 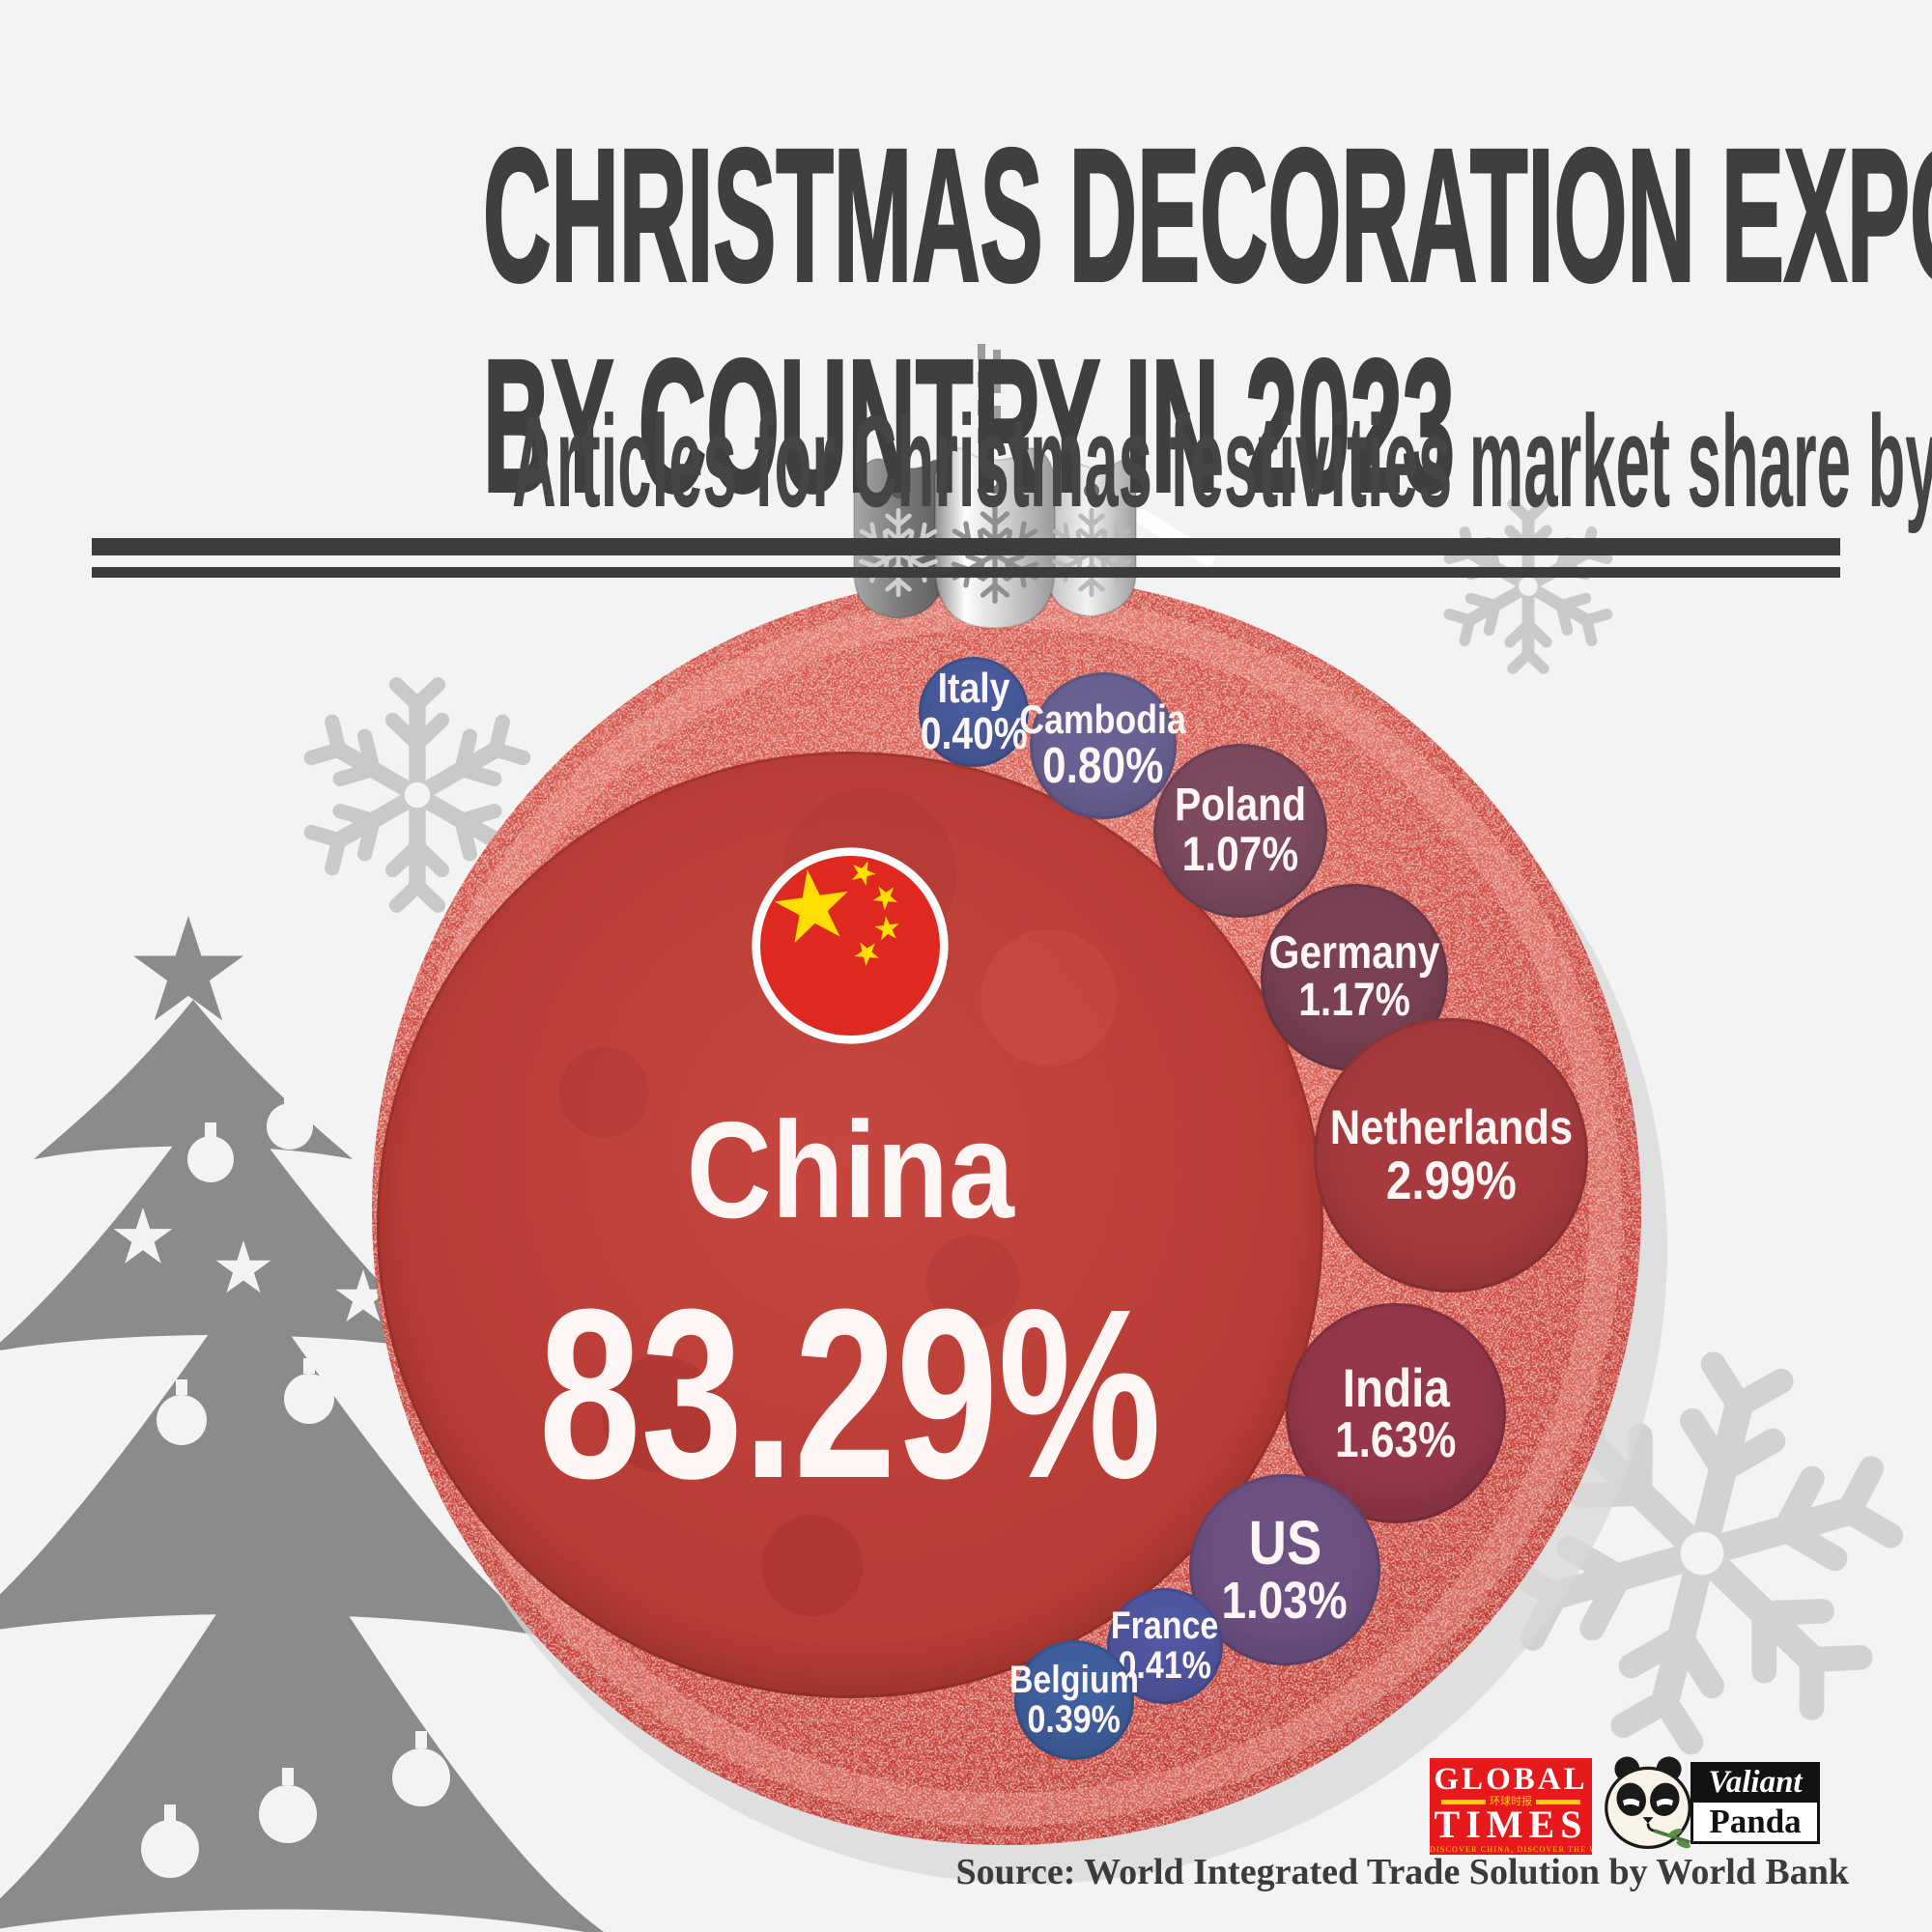 I want to click on valiant-panda-logo: Valiant Panda, so click(x=1712, y=1803).